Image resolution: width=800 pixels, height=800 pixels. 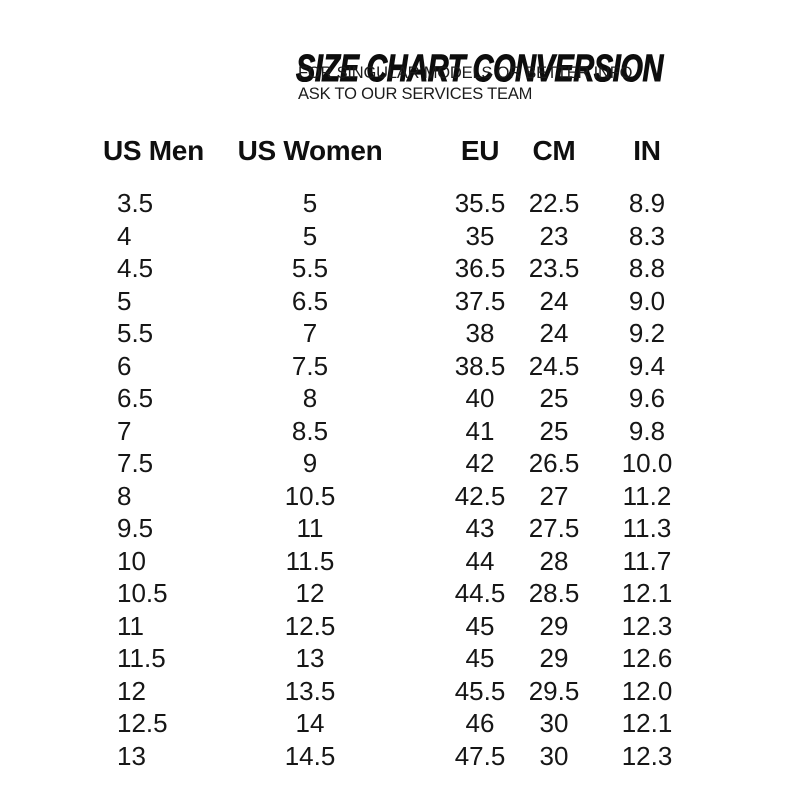 I want to click on table-cell: 10.0, so click(x=647, y=463).